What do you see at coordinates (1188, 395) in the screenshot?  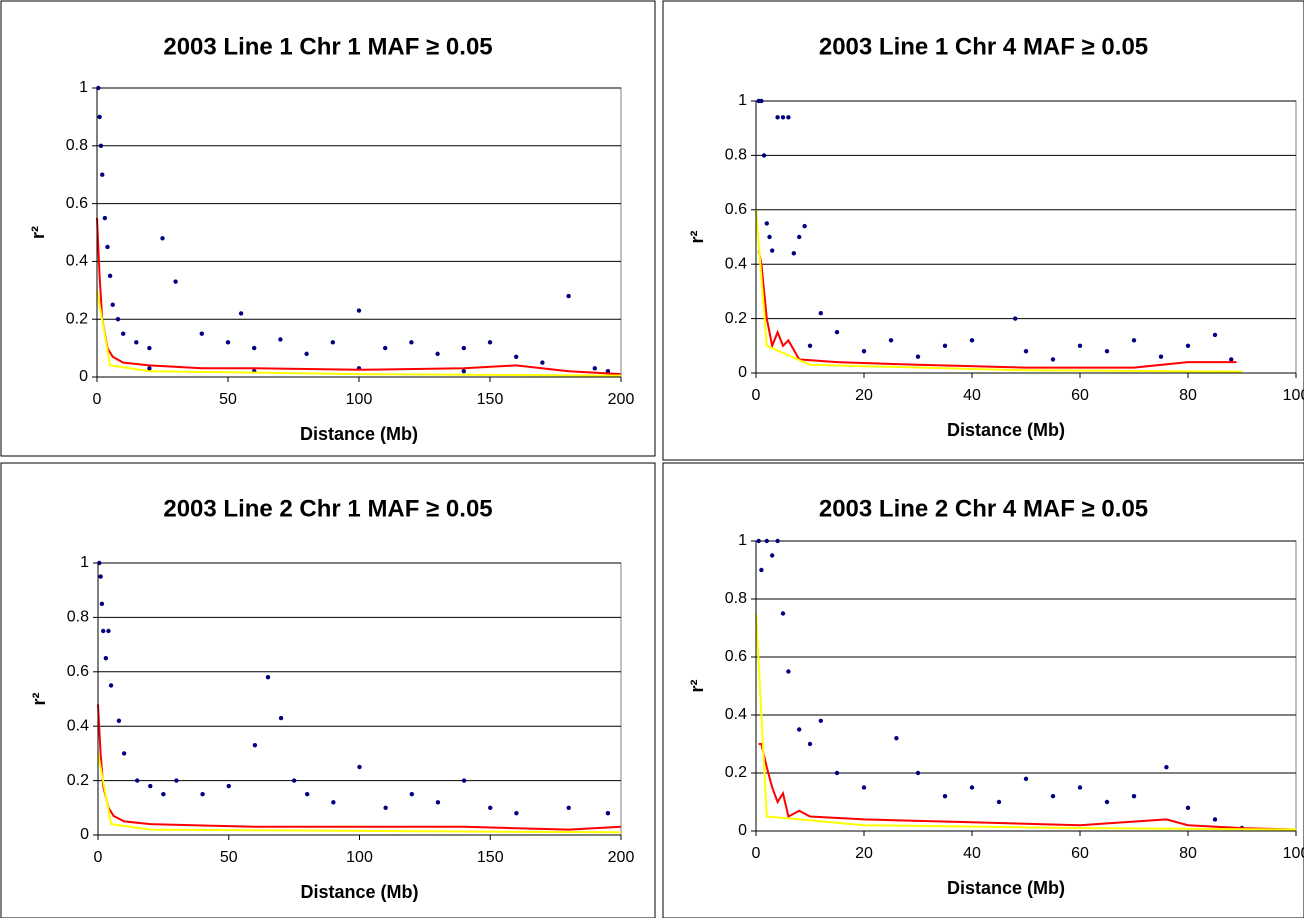 I see `x-tick-label: 80` at bounding box center [1188, 395].